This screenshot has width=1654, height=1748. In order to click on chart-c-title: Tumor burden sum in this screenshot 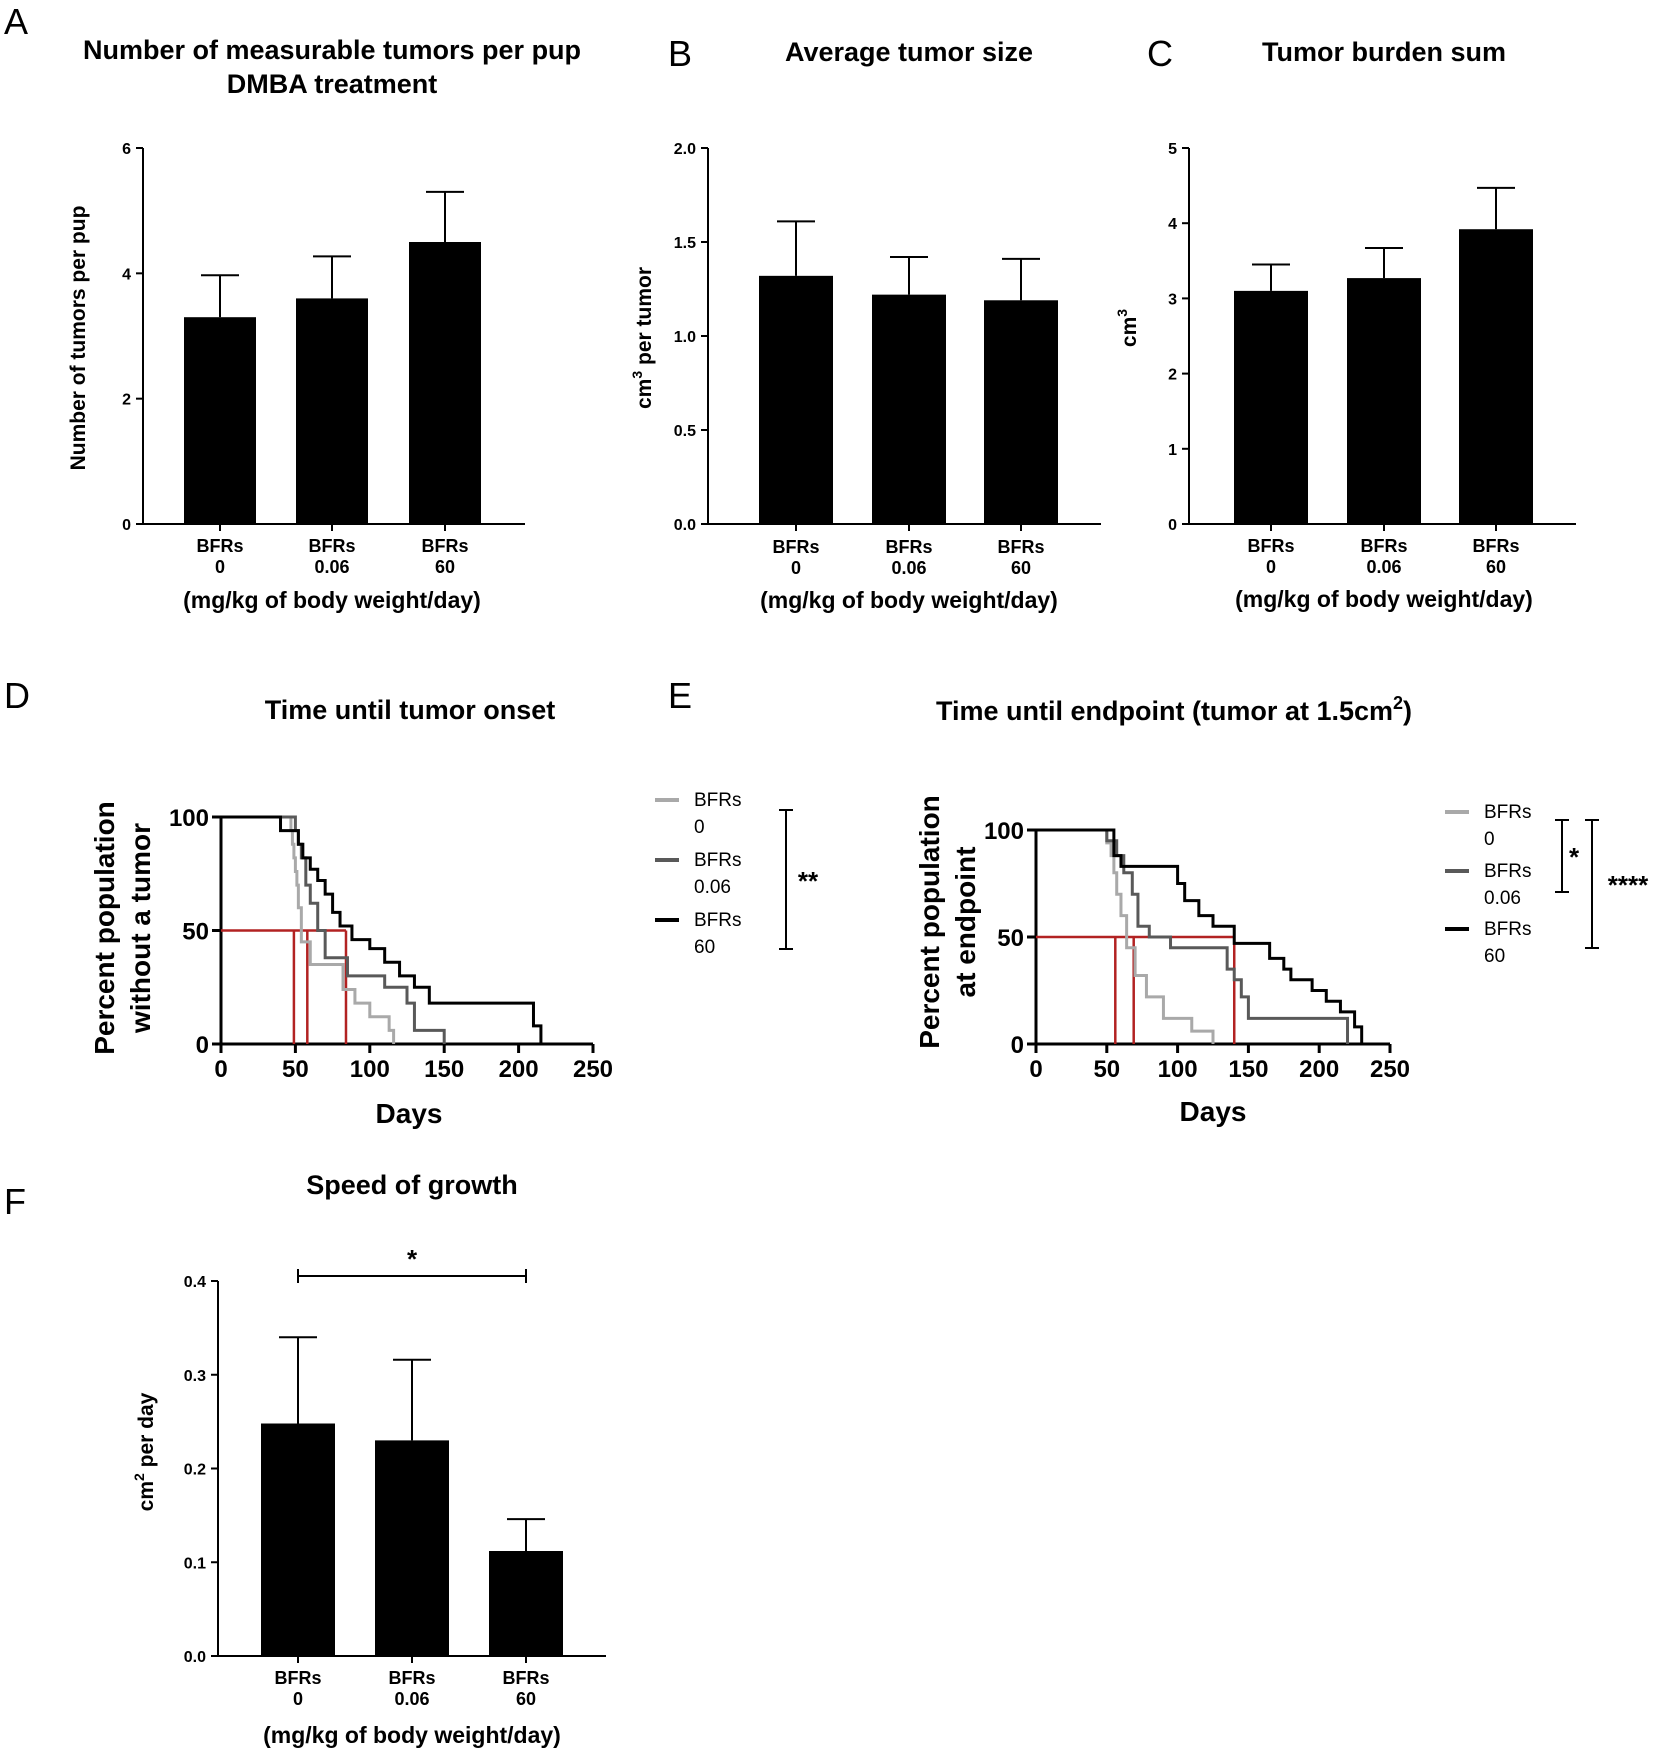, I will do `click(1384, 52)`.